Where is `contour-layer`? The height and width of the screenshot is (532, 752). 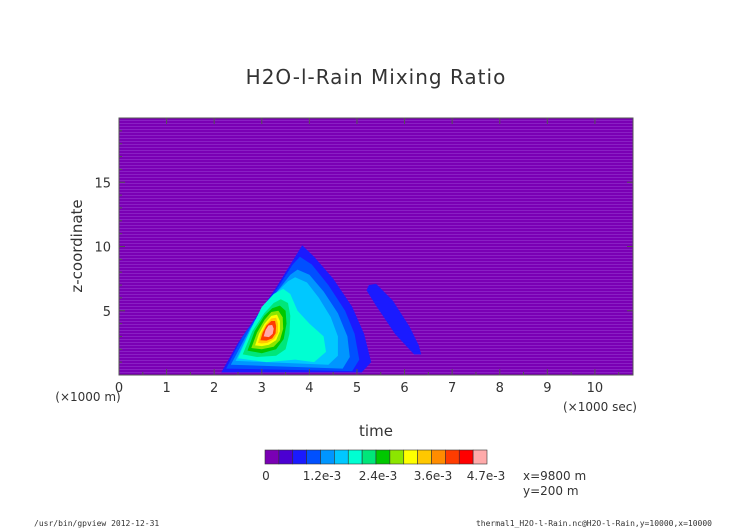 contour-layer is located at coordinates (321, 309).